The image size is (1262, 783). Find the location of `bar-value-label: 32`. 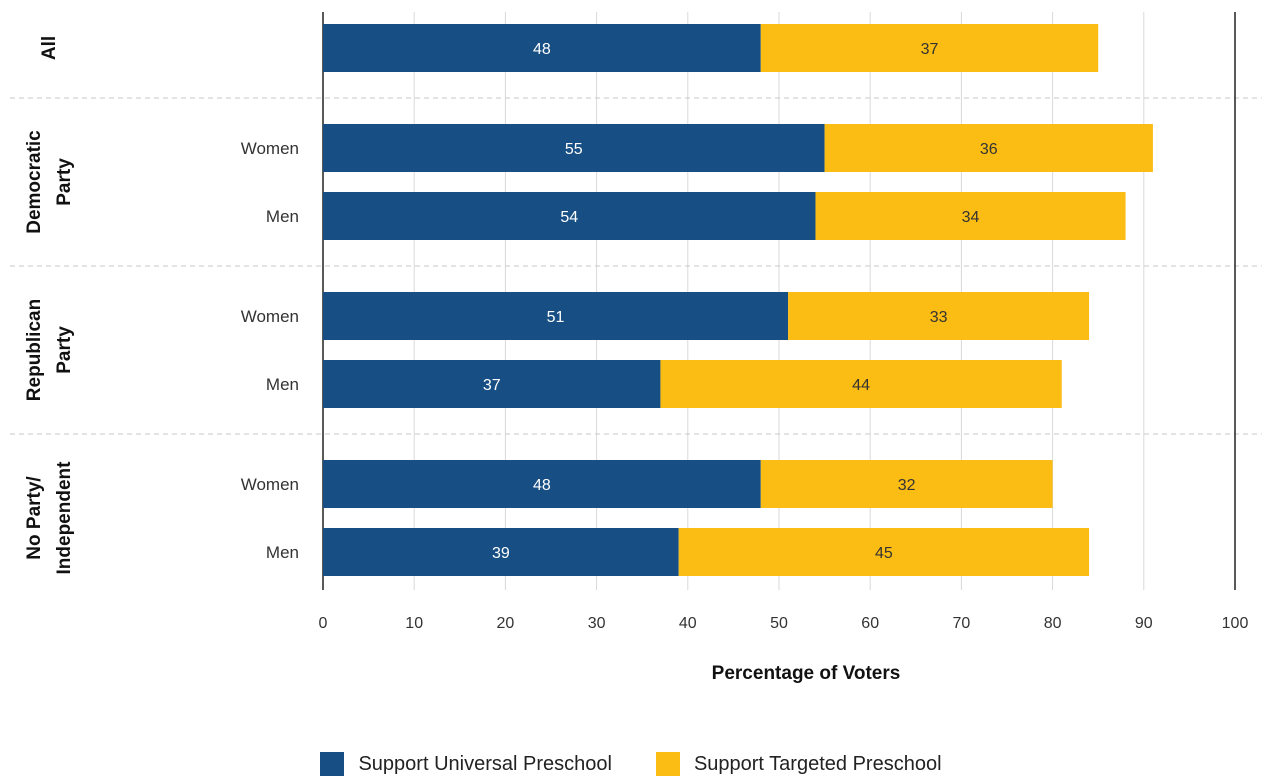

bar-value-label: 32 is located at coordinates (907, 485).